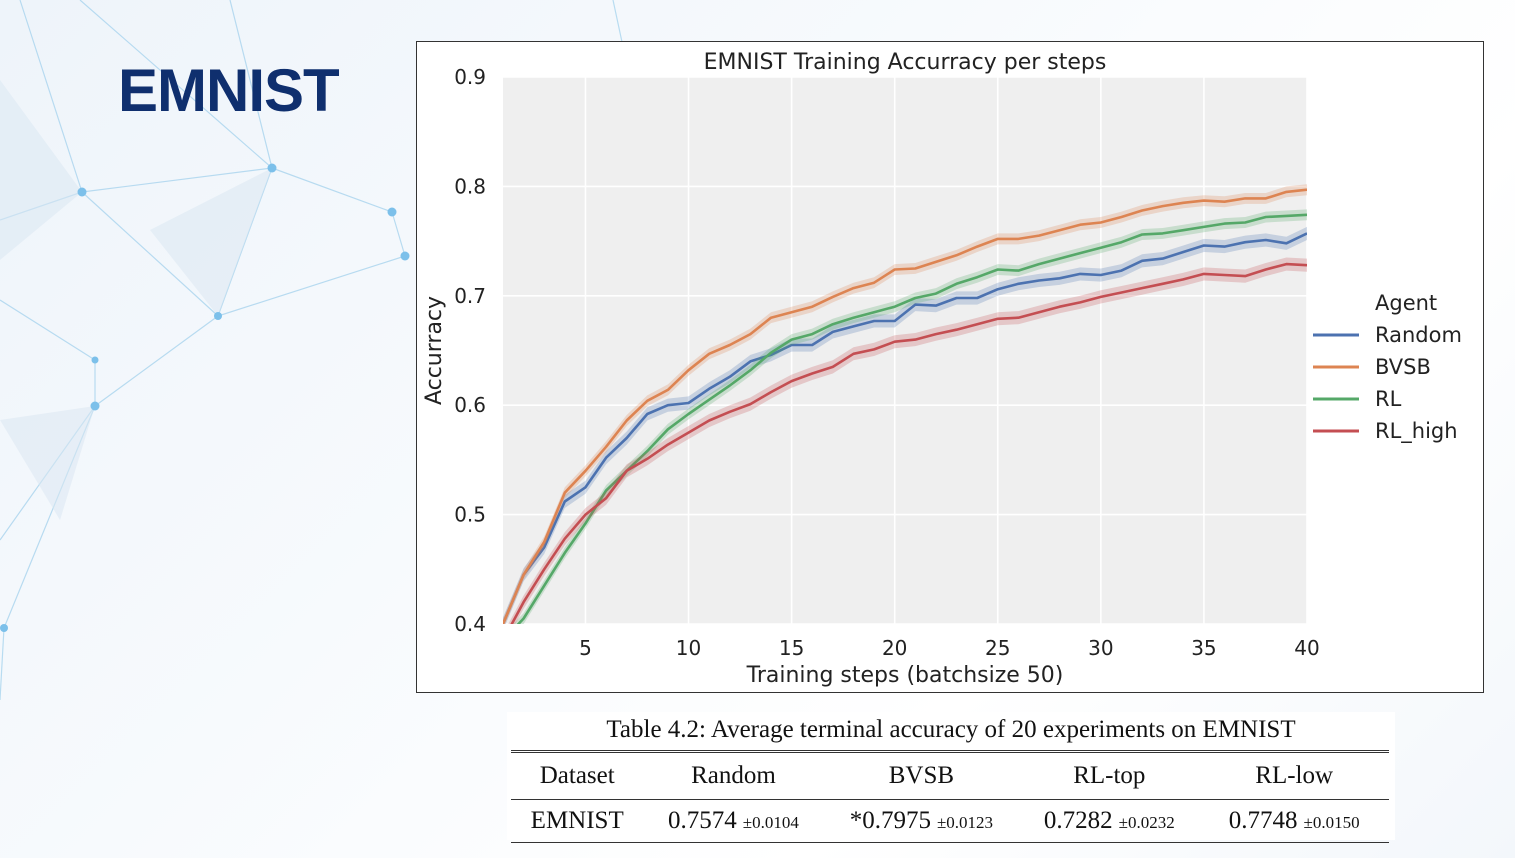 This screenshot has width=1515, height=858. I want to click on legend-label-rl_high: RL_high, so click(1416, 431).